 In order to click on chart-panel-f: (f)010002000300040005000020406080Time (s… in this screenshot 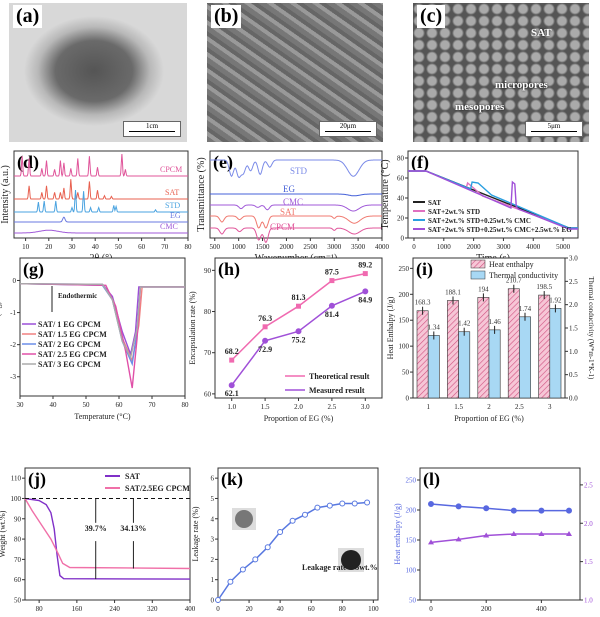, I will do `click(479, 207)`.